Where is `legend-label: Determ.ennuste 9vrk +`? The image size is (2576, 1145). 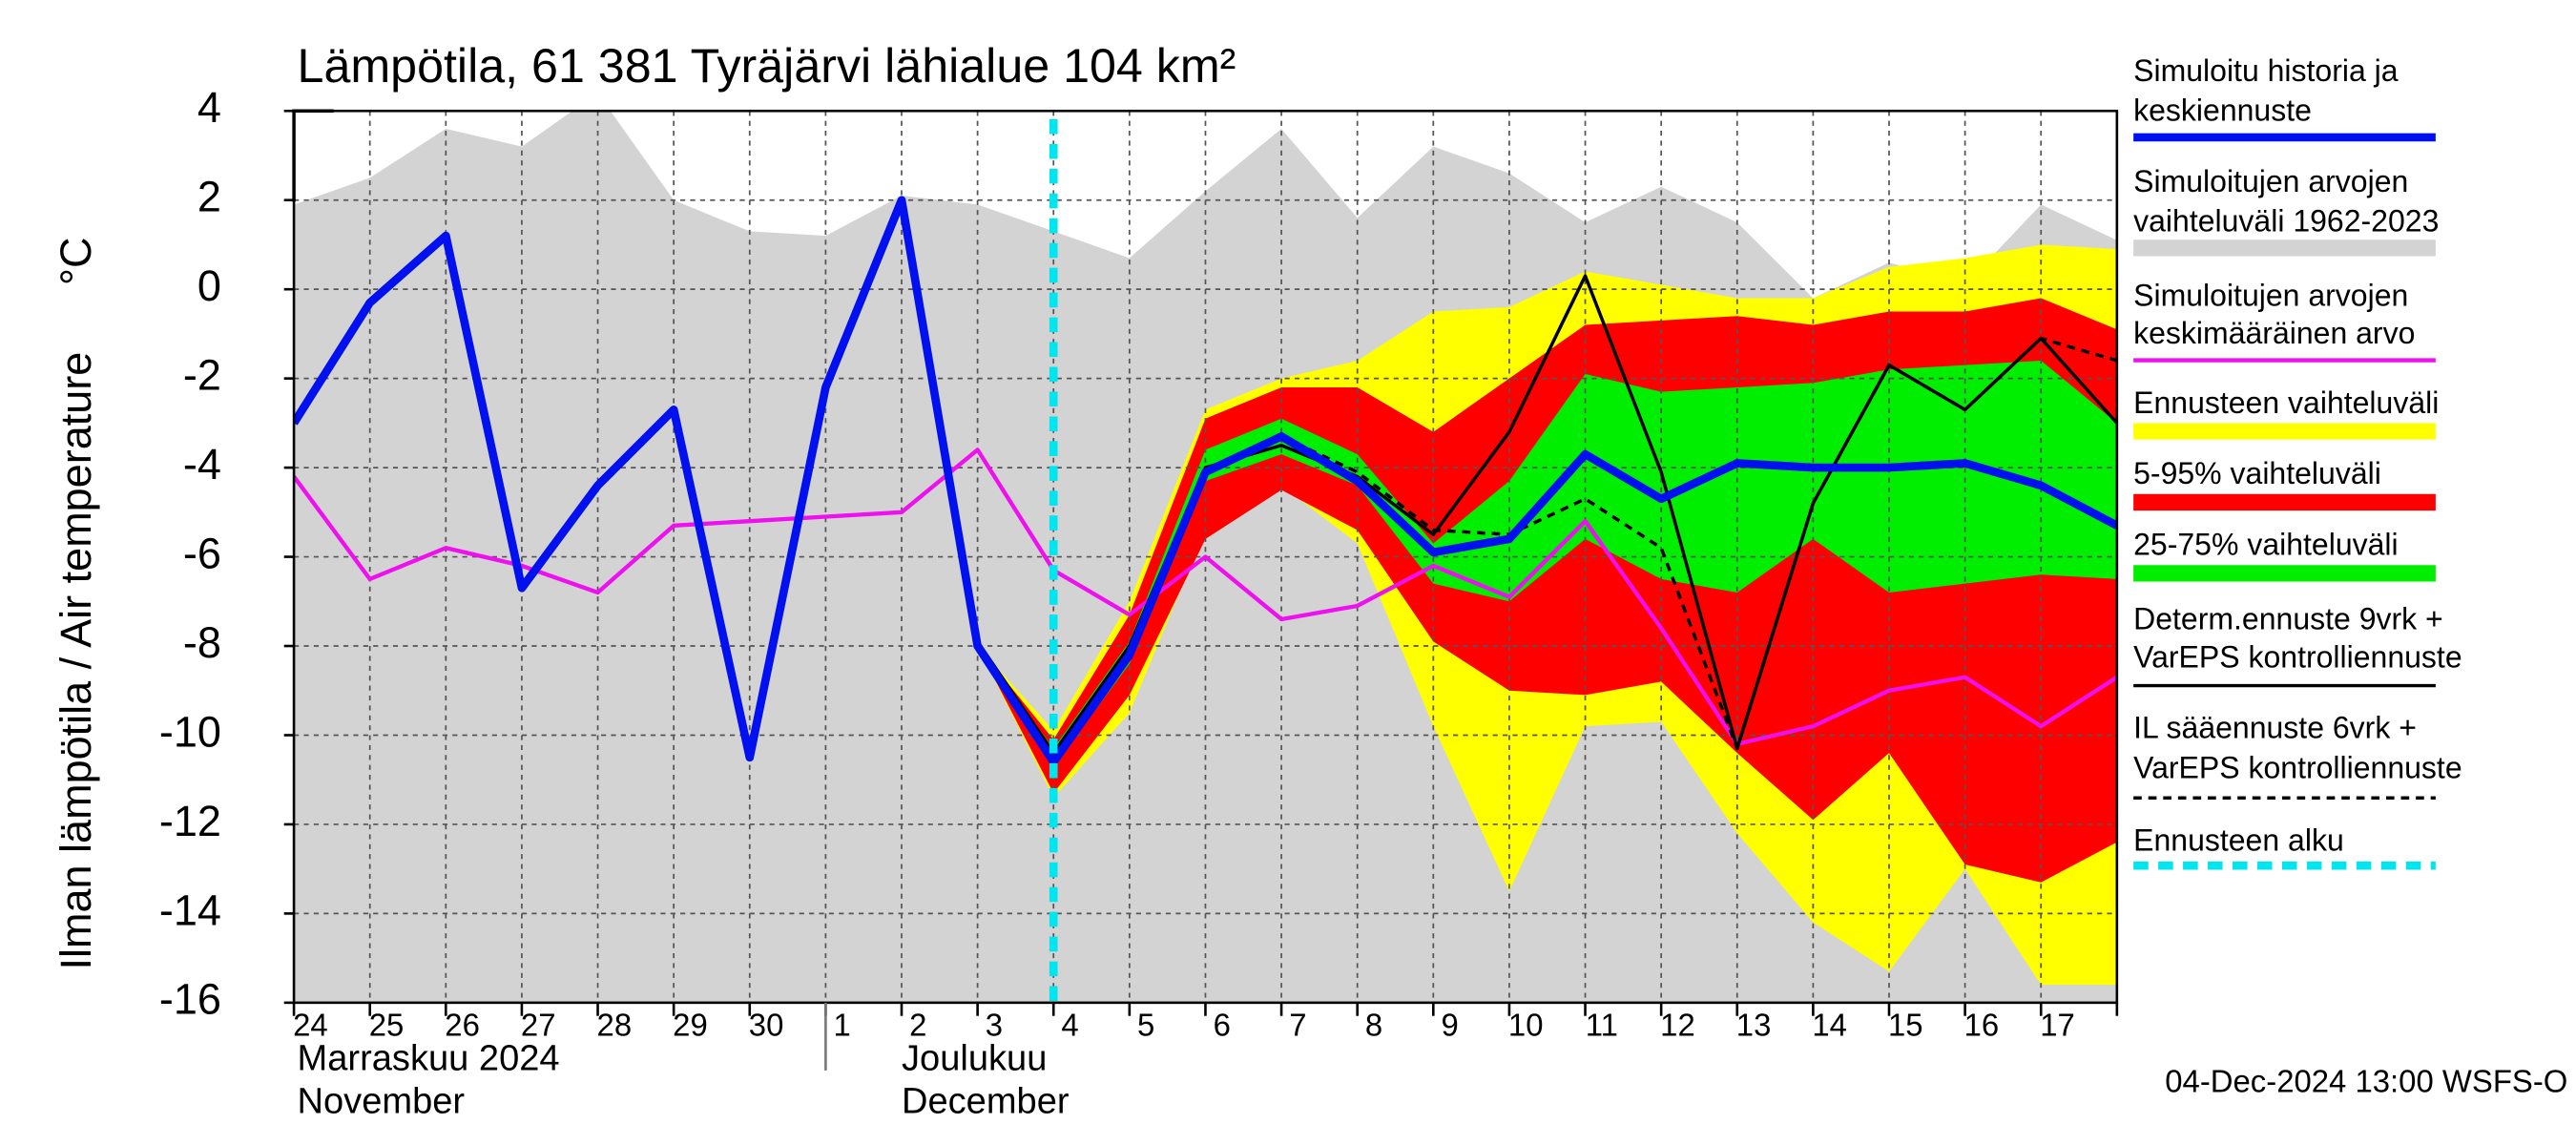 legend-label: Determ.ennuste 9vrk + is located at coordinates (2288, 619).